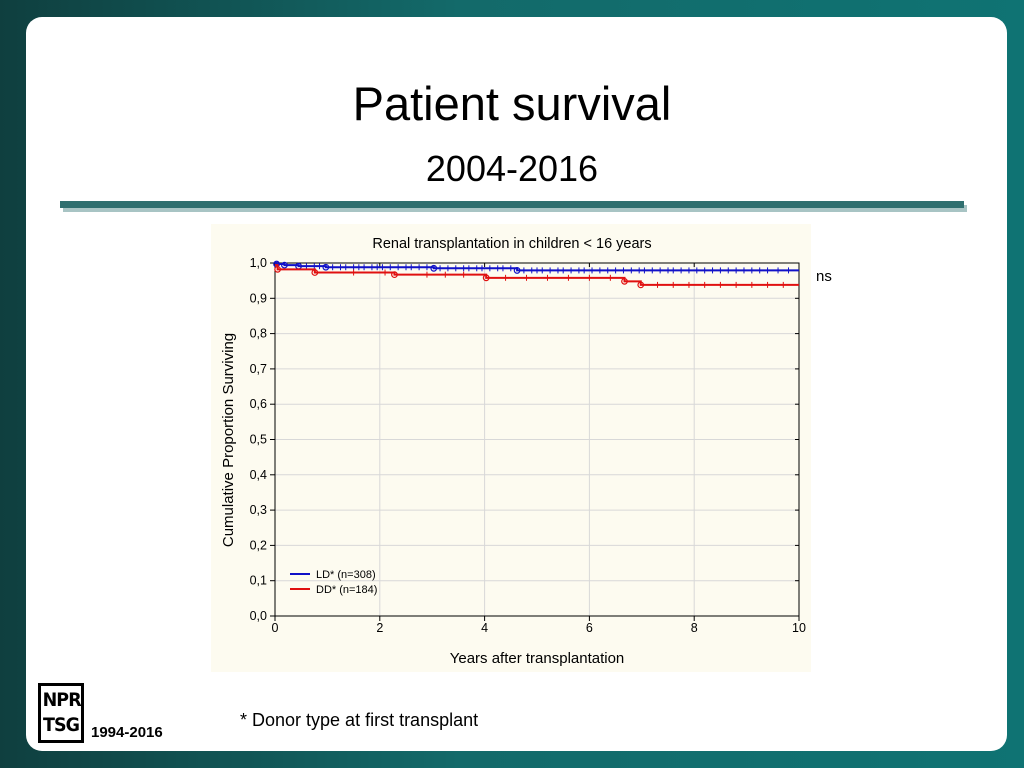  I want to click on logo-text: NPR TSG, so click(62, 712).